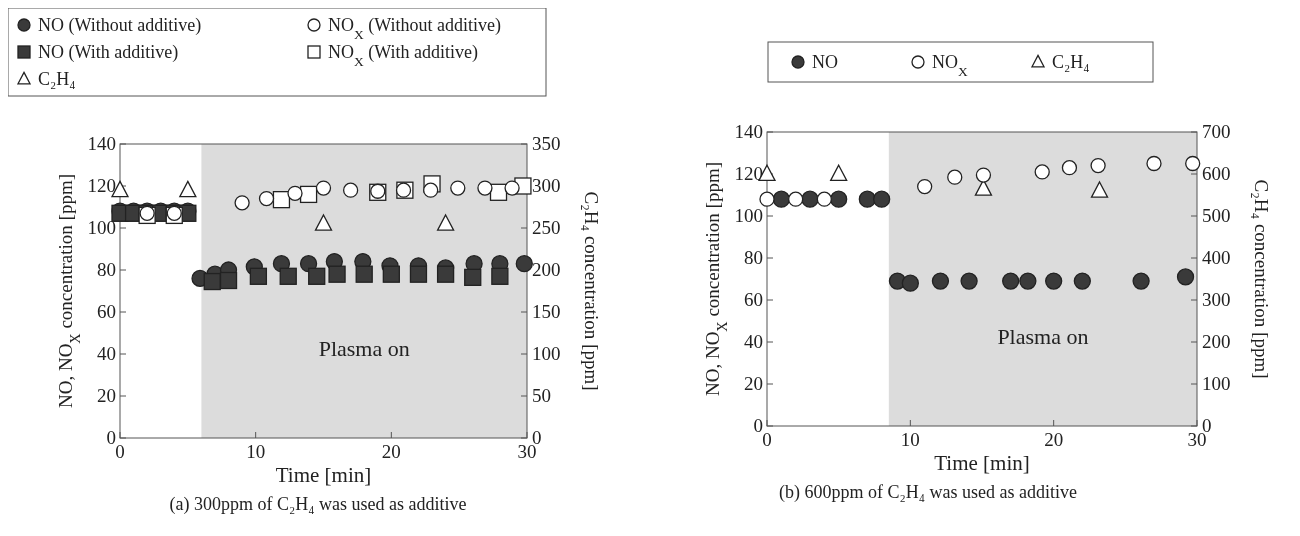 The width and height of the screenshot is (1300, 536). Describe the element at coordinates (414, 28) in the screenshot. I see `legend-label: NO$_{X}$ (Without additive)` at that location.